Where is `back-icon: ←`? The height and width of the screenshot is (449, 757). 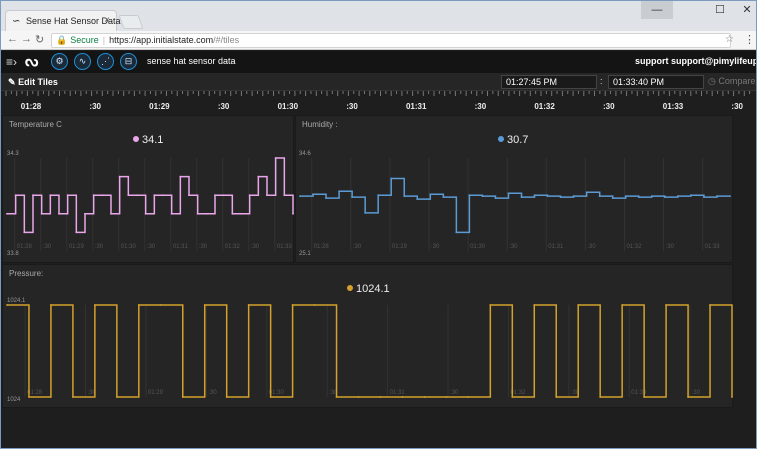 back-icon: ← is located at coordinates (12, 39).